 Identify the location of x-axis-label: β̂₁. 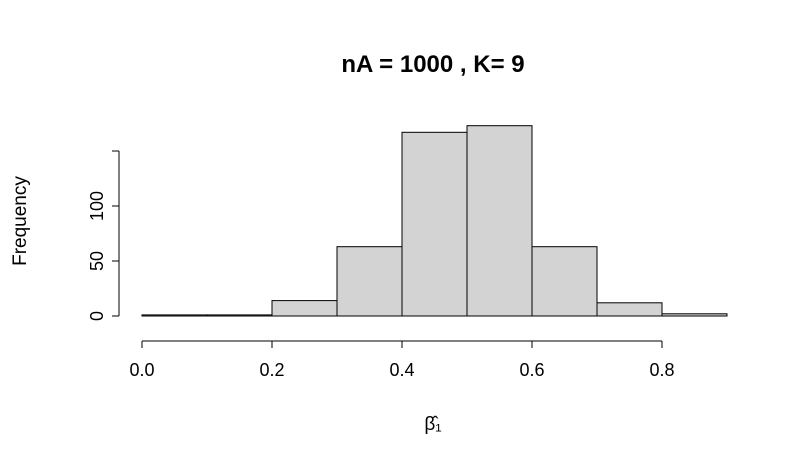
(432, 424).